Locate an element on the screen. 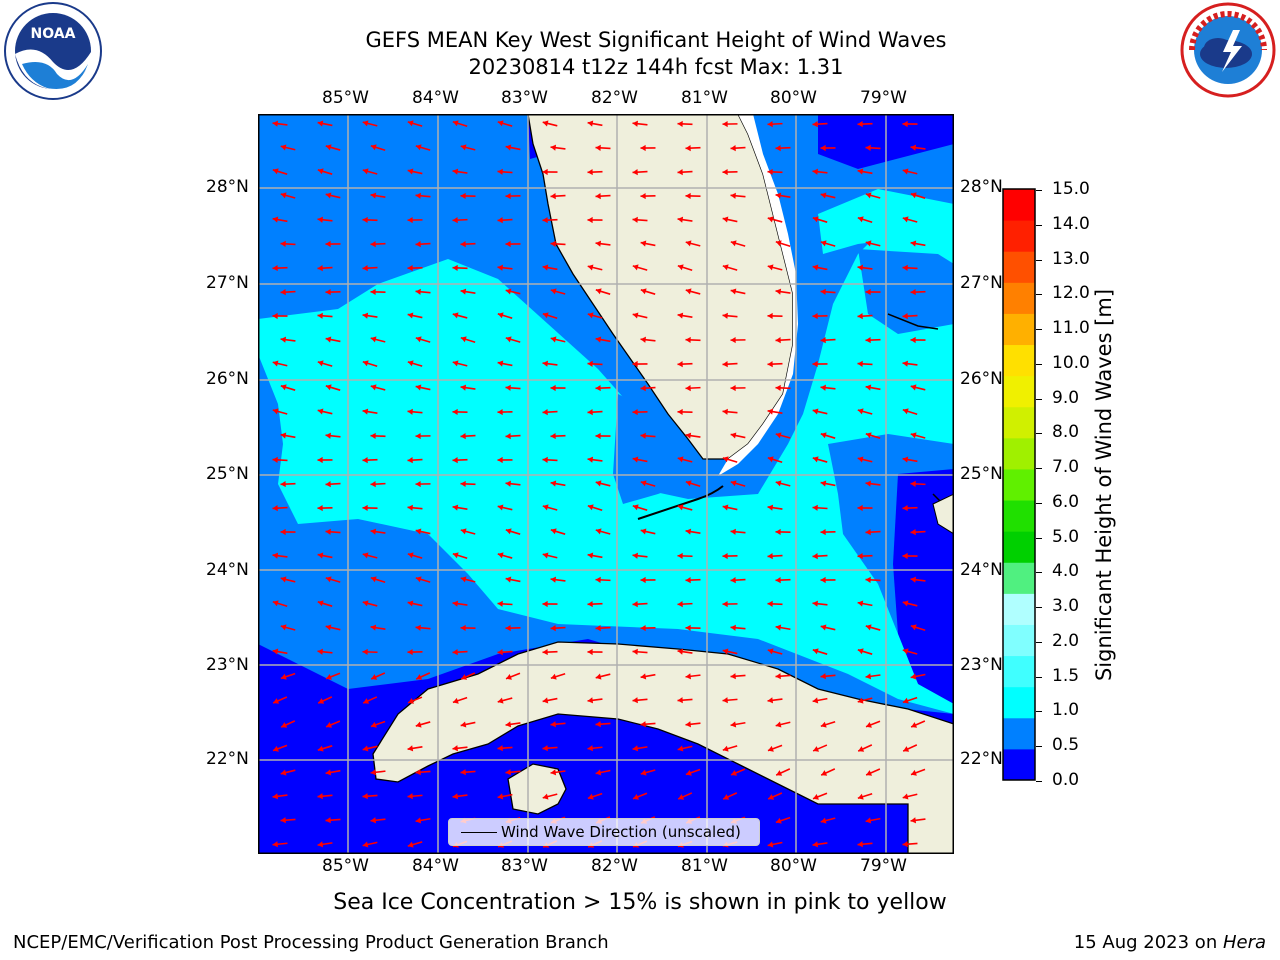  colorbar-tick-label: 0.0 is located at coordinates (1066, 780).